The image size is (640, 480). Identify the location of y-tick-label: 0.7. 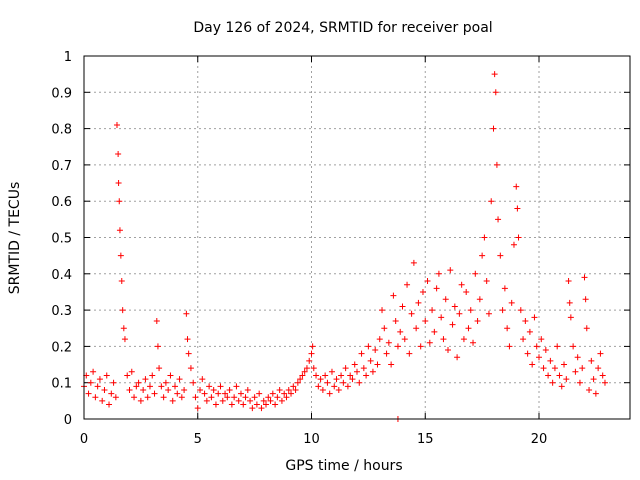
(61, 166).